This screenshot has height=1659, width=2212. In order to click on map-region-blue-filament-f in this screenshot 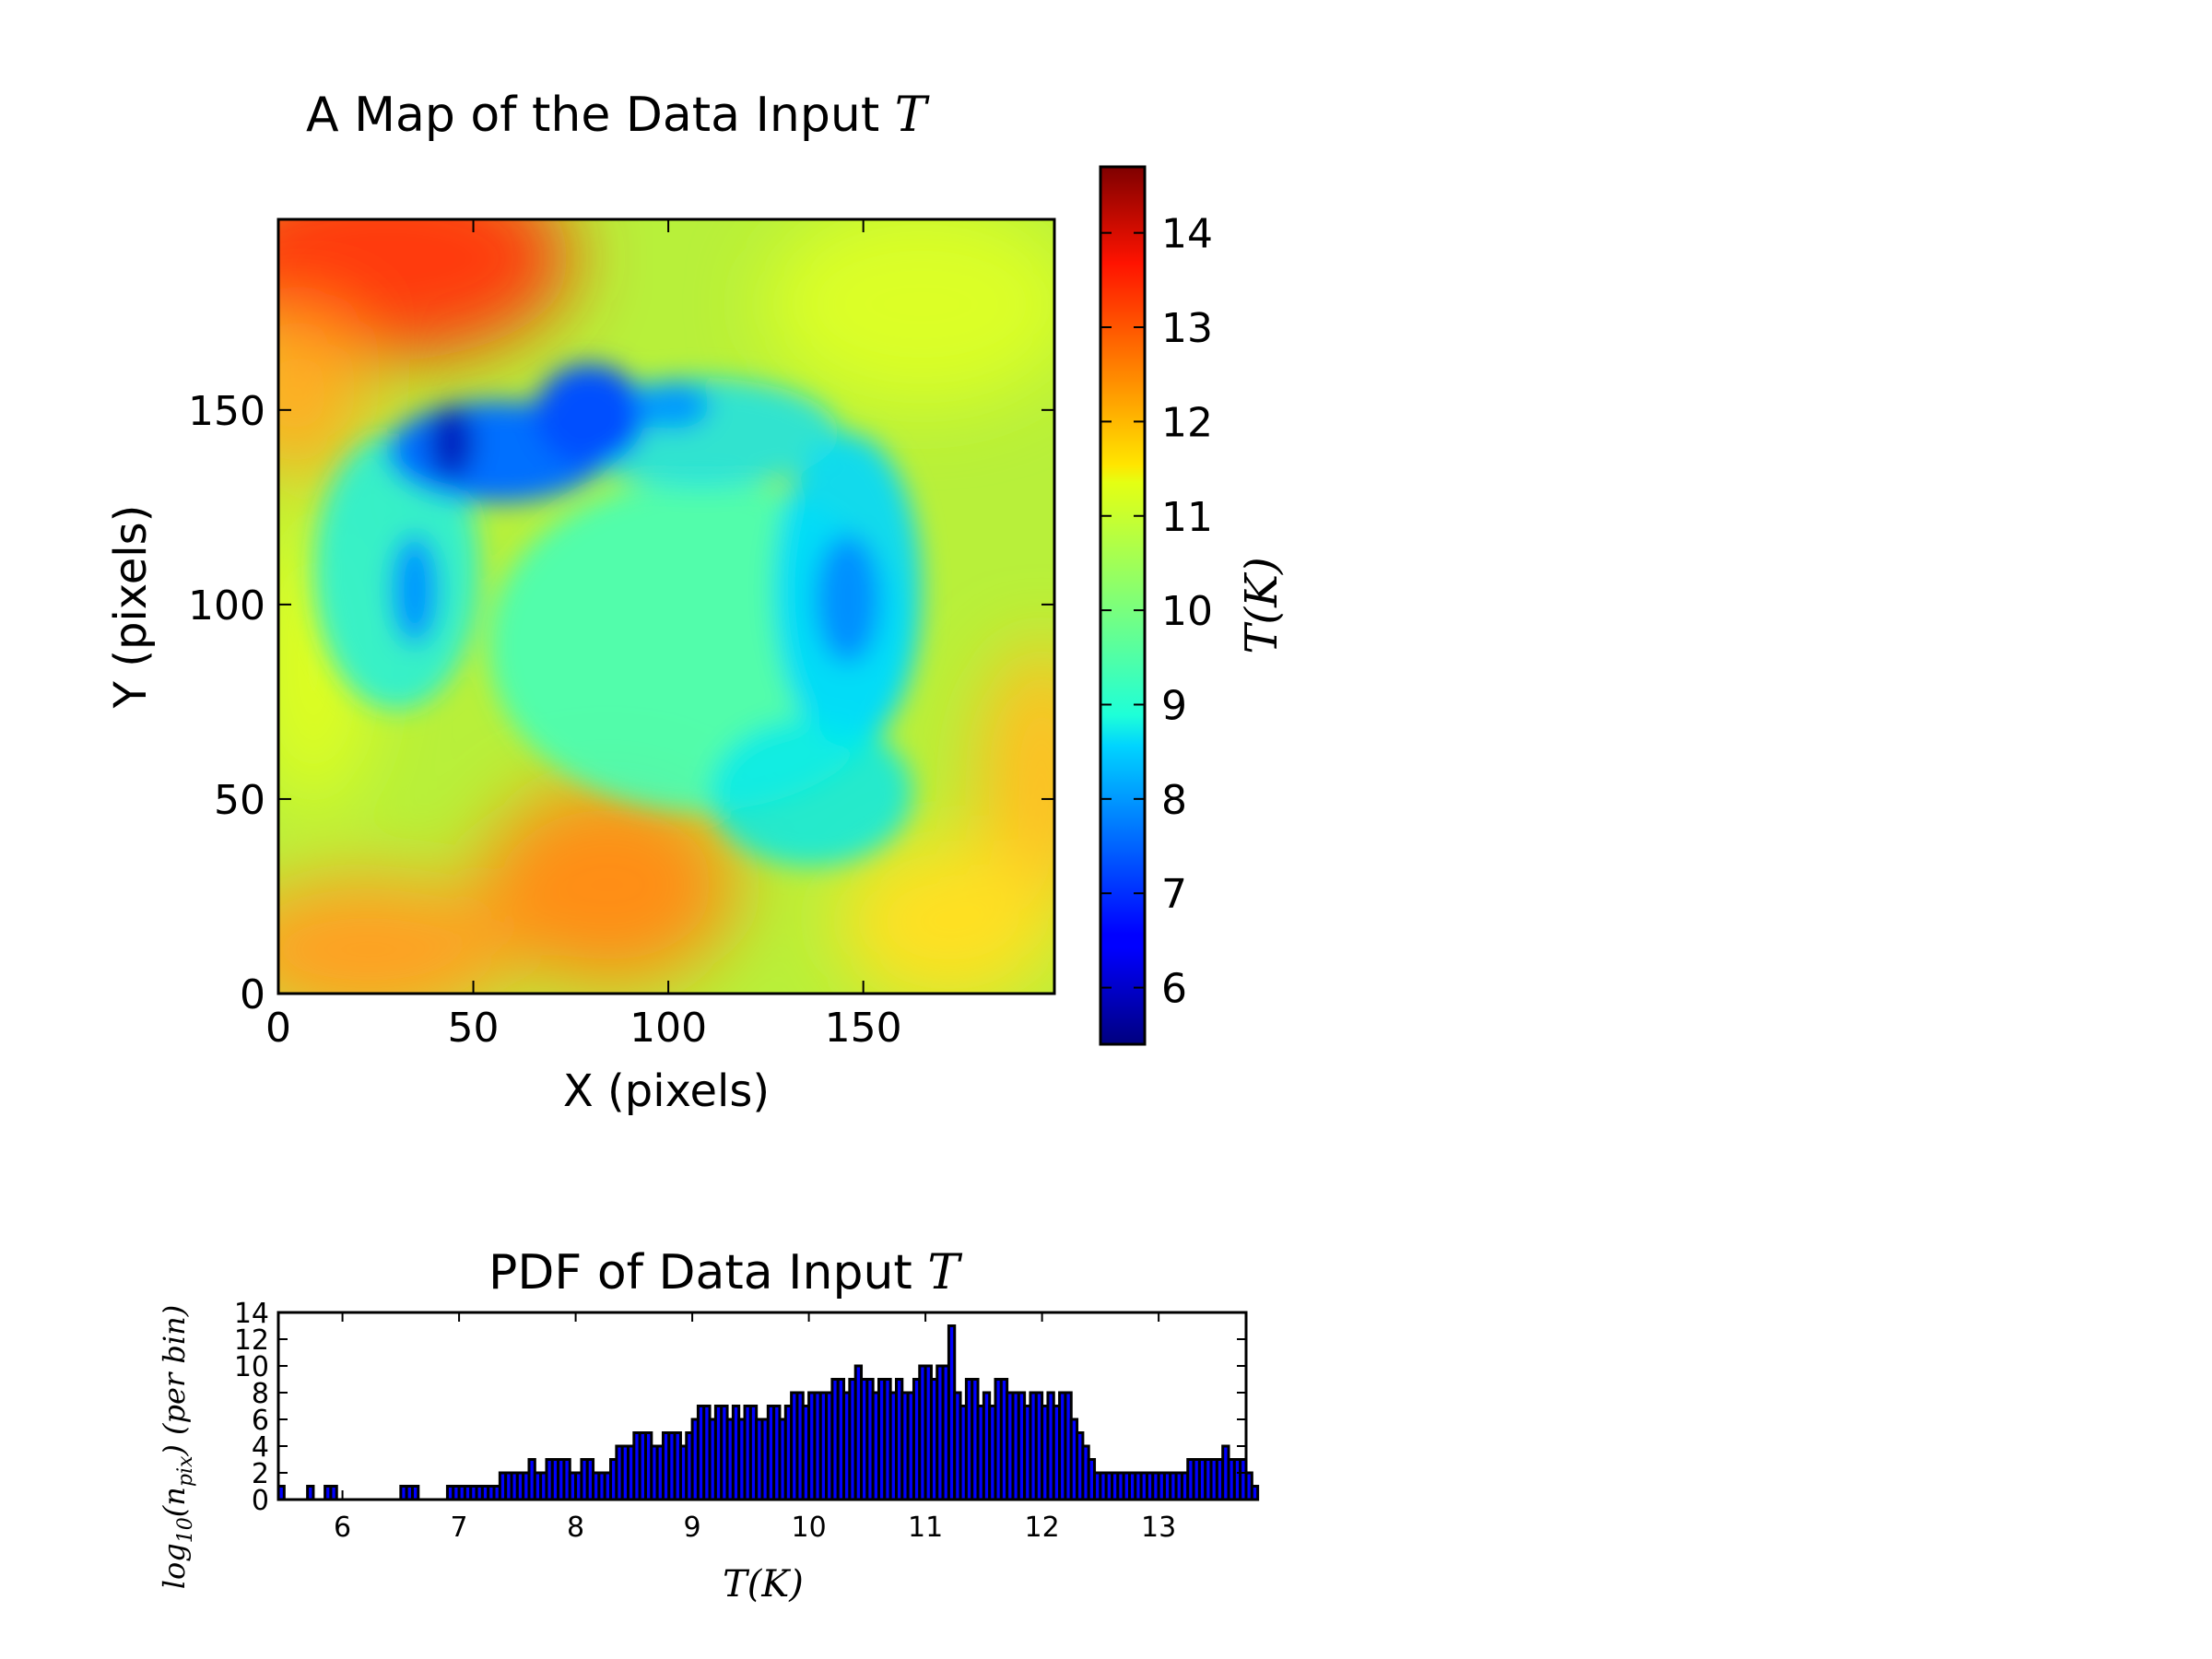, I will do `click(673, 405)`.